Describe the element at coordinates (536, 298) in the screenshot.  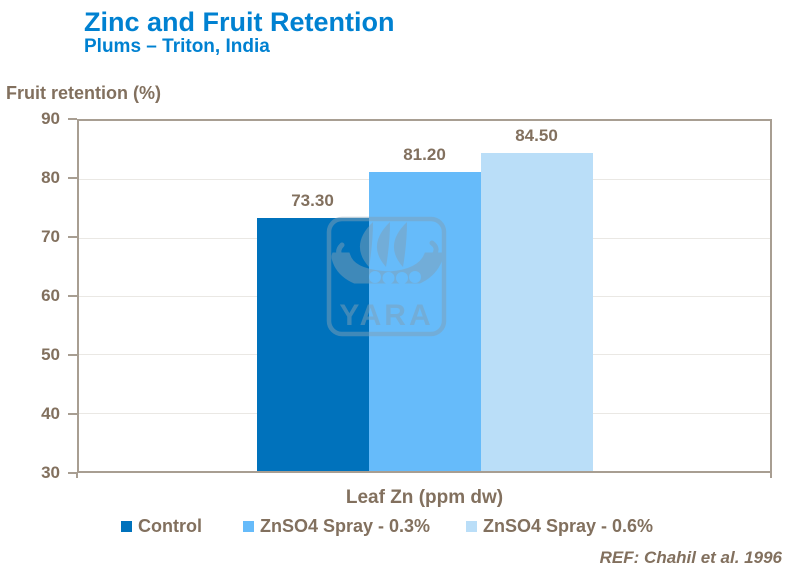
I see `bar-znso4-spray-0-6-: 84.50` at that location.